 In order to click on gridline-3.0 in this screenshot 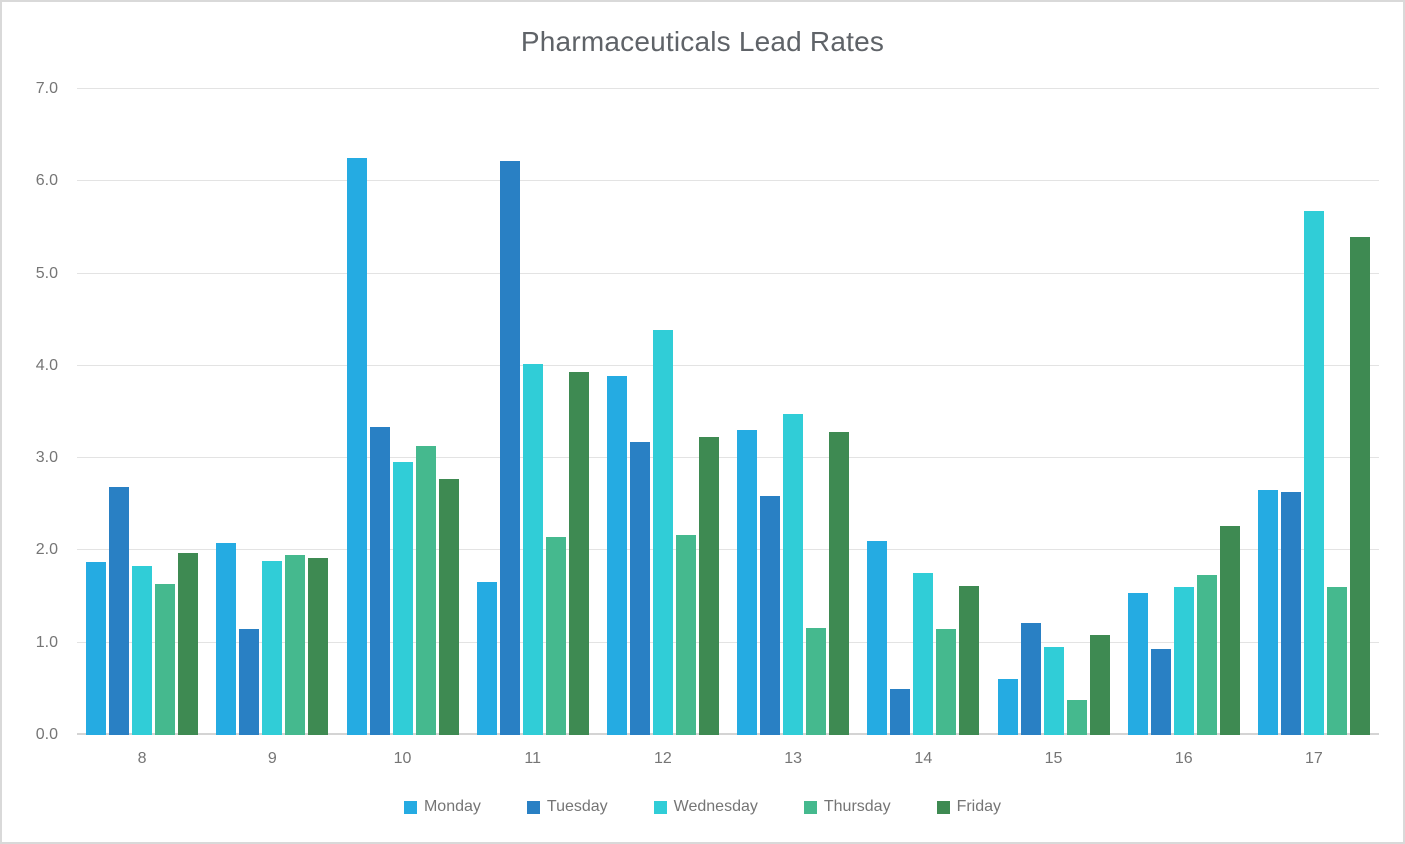, I will do `click(728, 458)`.